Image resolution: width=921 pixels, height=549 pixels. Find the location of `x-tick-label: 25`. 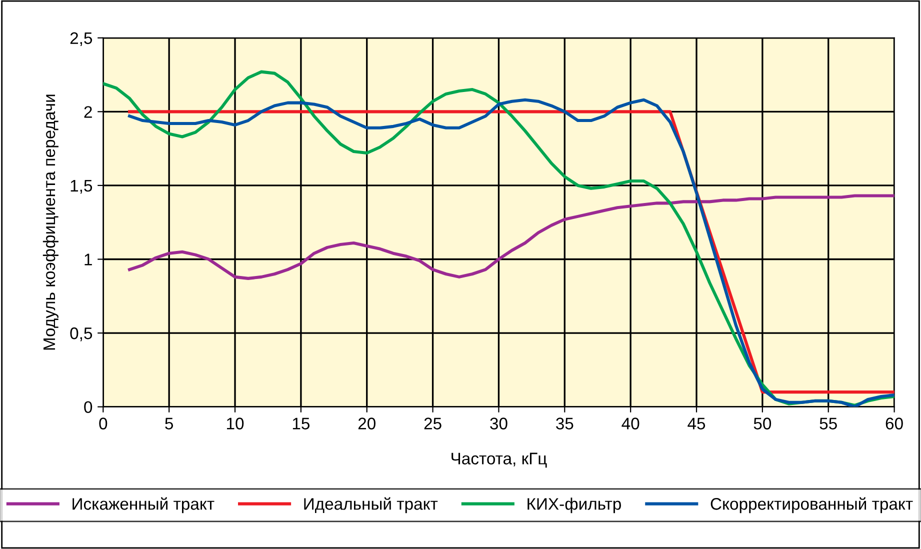

x-tick-label: 25 is located at coordinates (433, 424).